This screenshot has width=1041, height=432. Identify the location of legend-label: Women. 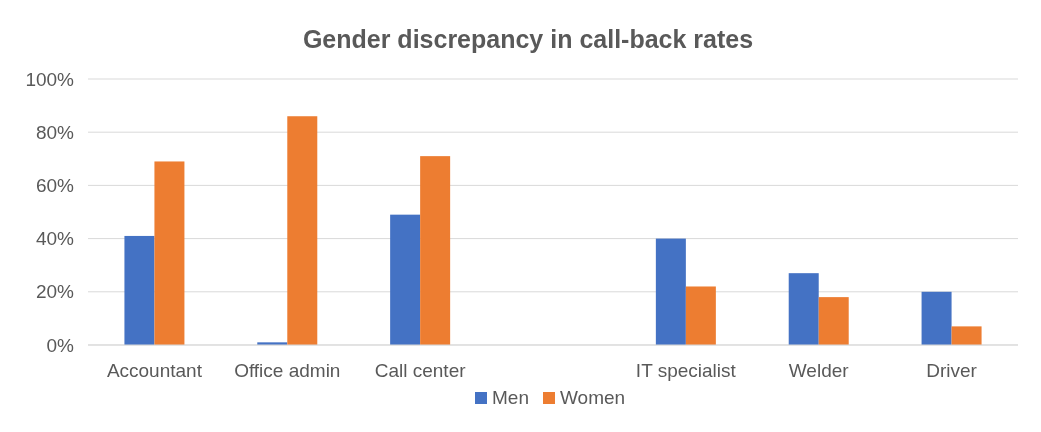
(593, 397).